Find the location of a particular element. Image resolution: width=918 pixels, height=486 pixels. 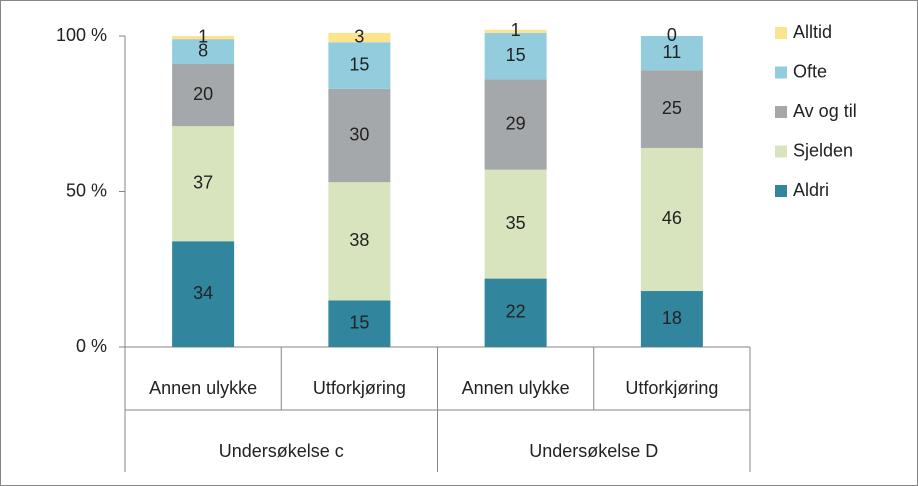

data-label: 11 is located at coordinates (672, 52).